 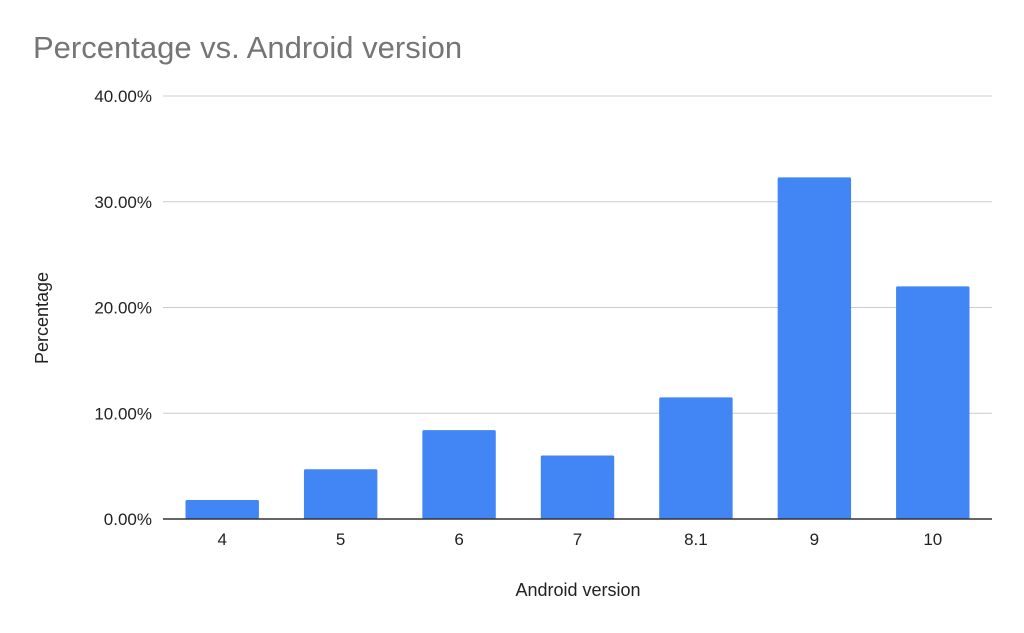 I want to click on x-axis-ticks: 4 5 6 7 8.1 9 10, so click(x=579, y=539).